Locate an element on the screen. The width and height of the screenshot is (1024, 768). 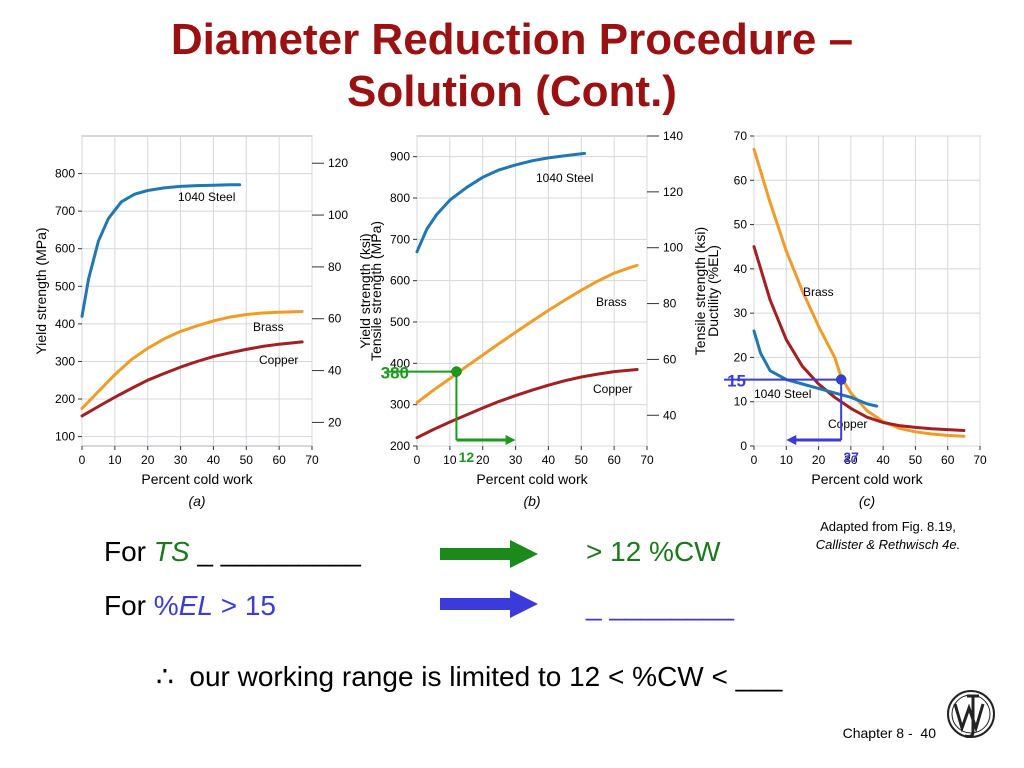
y-tick-label: 100 is located at coordinates (65, 437).